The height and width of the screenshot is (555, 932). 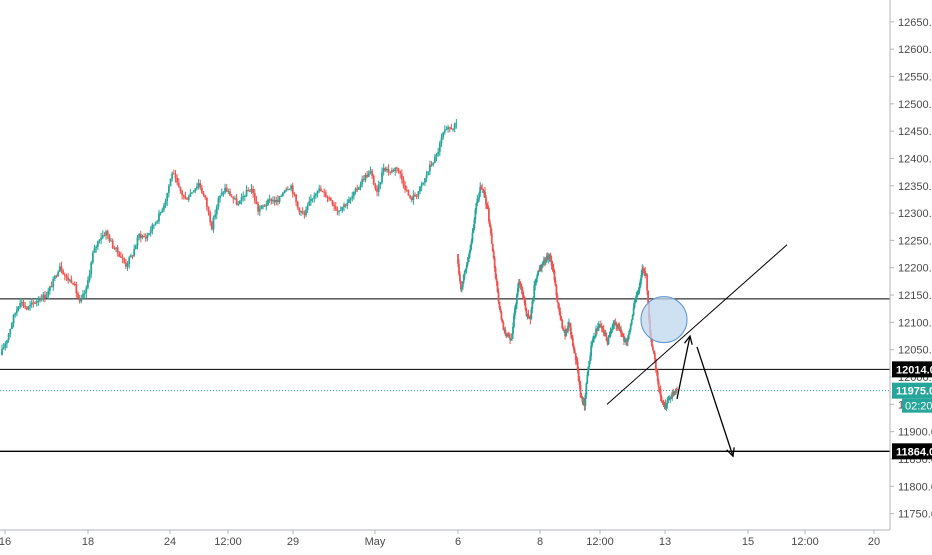 What do you see at coordinates (915, 23) in the screenshot?
I see `price-tick-label: 12650.0` at bounding box center [915, 23].